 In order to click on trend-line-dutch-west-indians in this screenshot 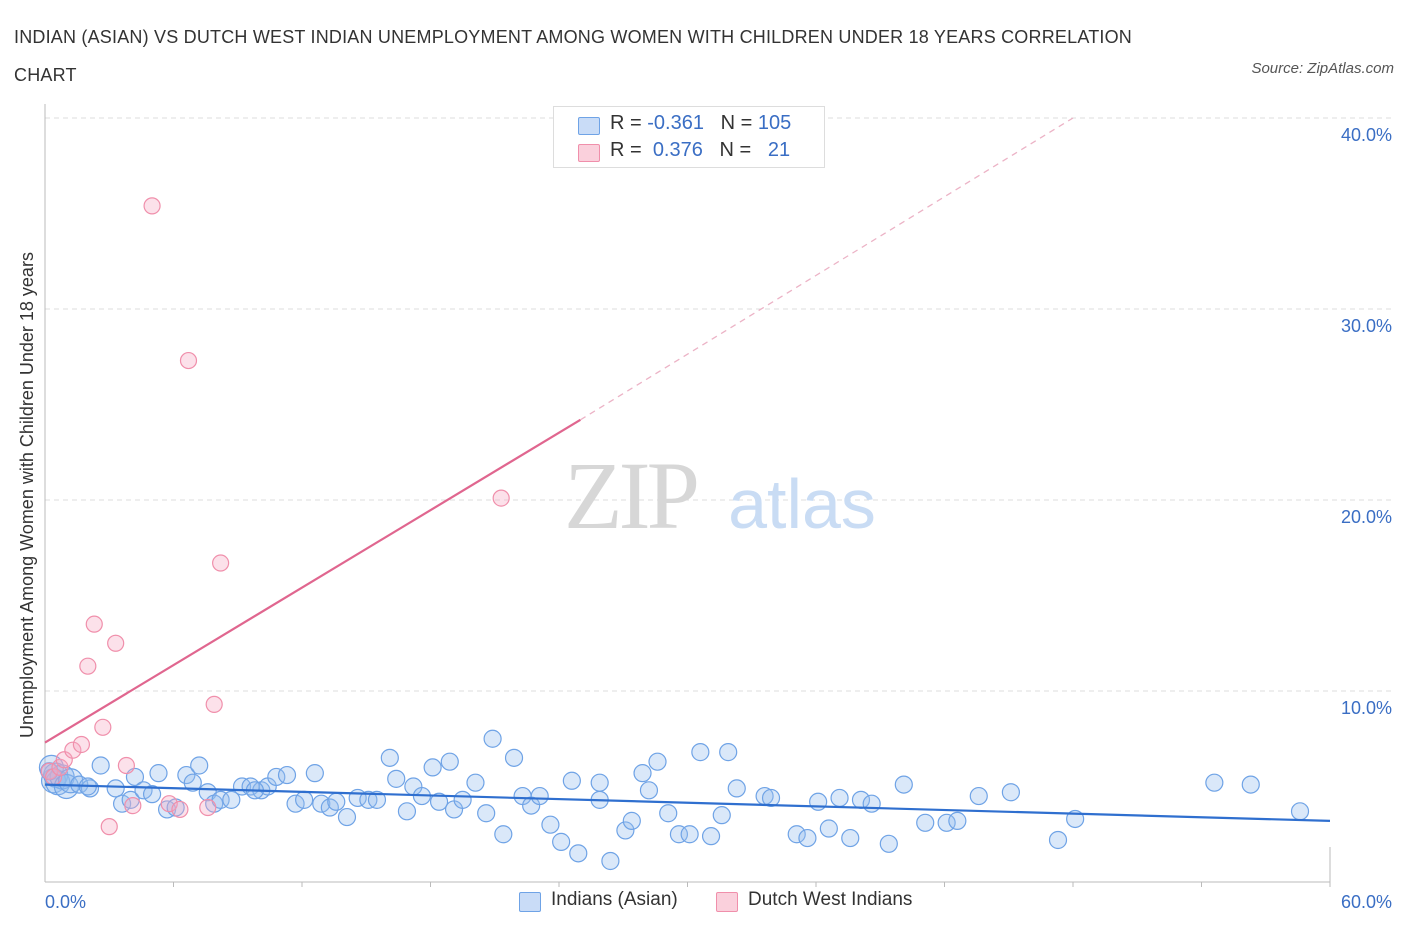, I will do `click(312, 581)`.